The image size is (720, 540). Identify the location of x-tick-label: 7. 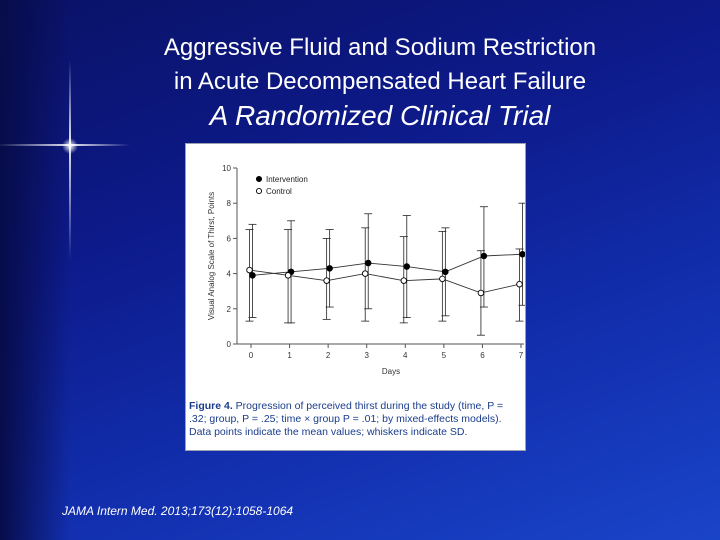
(521, 355).